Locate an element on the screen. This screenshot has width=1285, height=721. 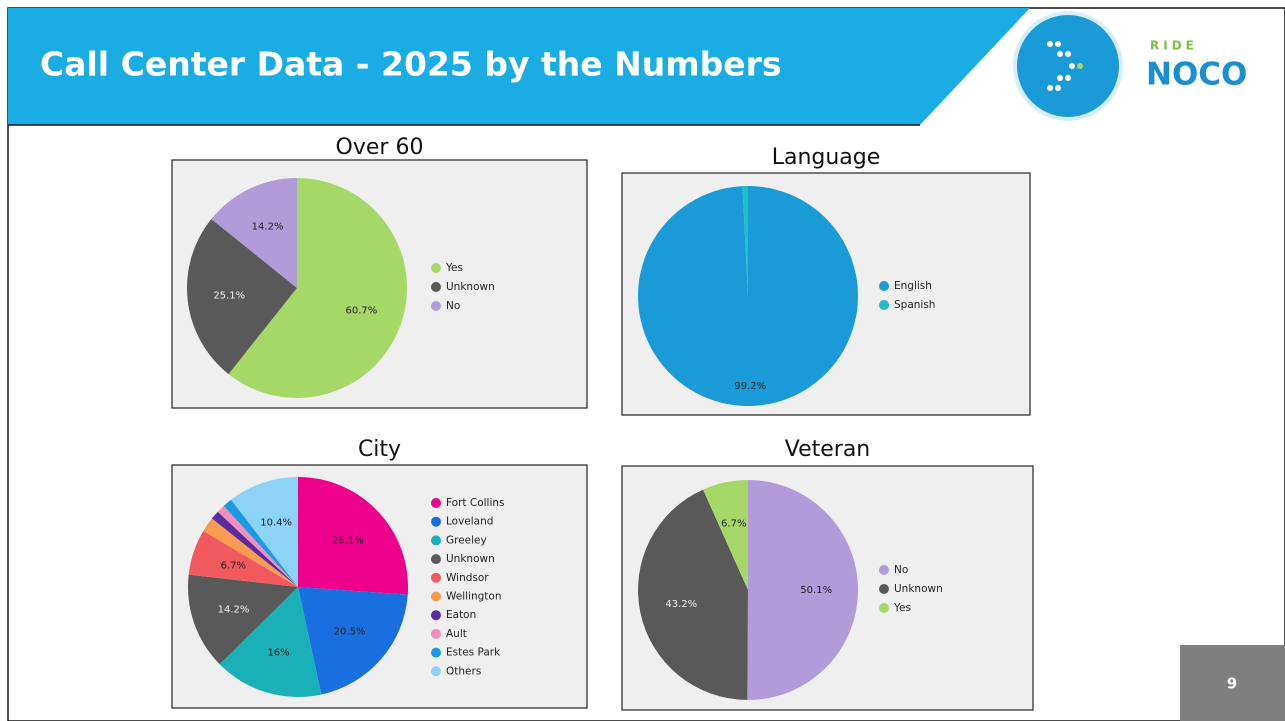
slice-label: 16% is located at coordinates (278, 652).